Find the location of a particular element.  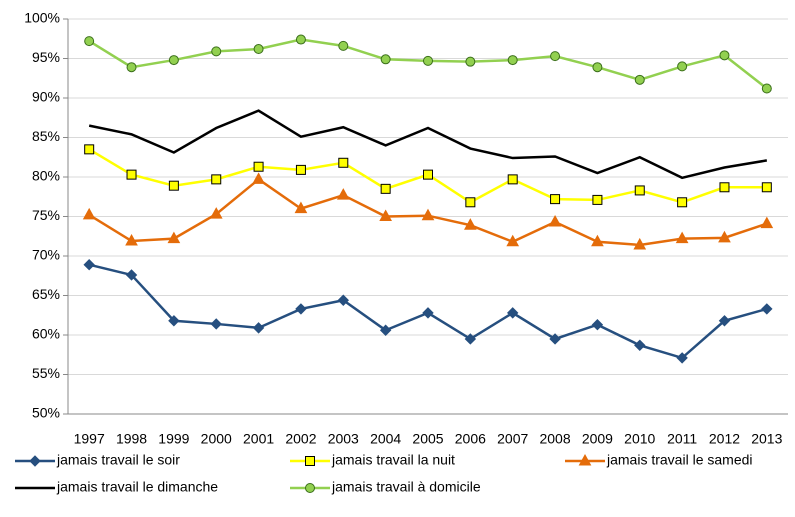

x-tick-label: 2002 is located at coordinates (300, 439).